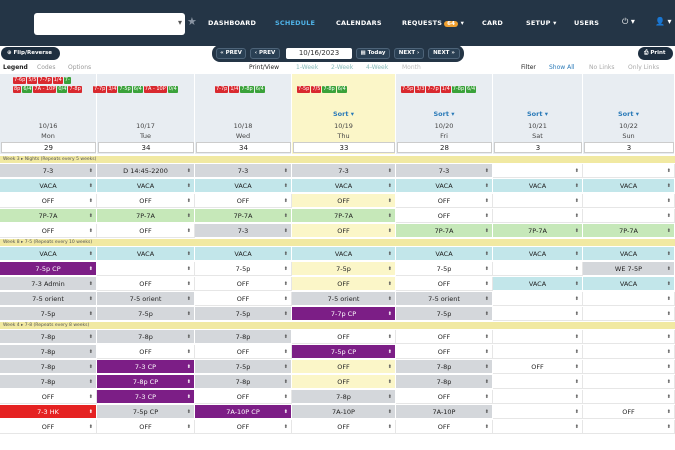  I want to click on nav-dashboard: DASHBOARD, so click(232, 23).